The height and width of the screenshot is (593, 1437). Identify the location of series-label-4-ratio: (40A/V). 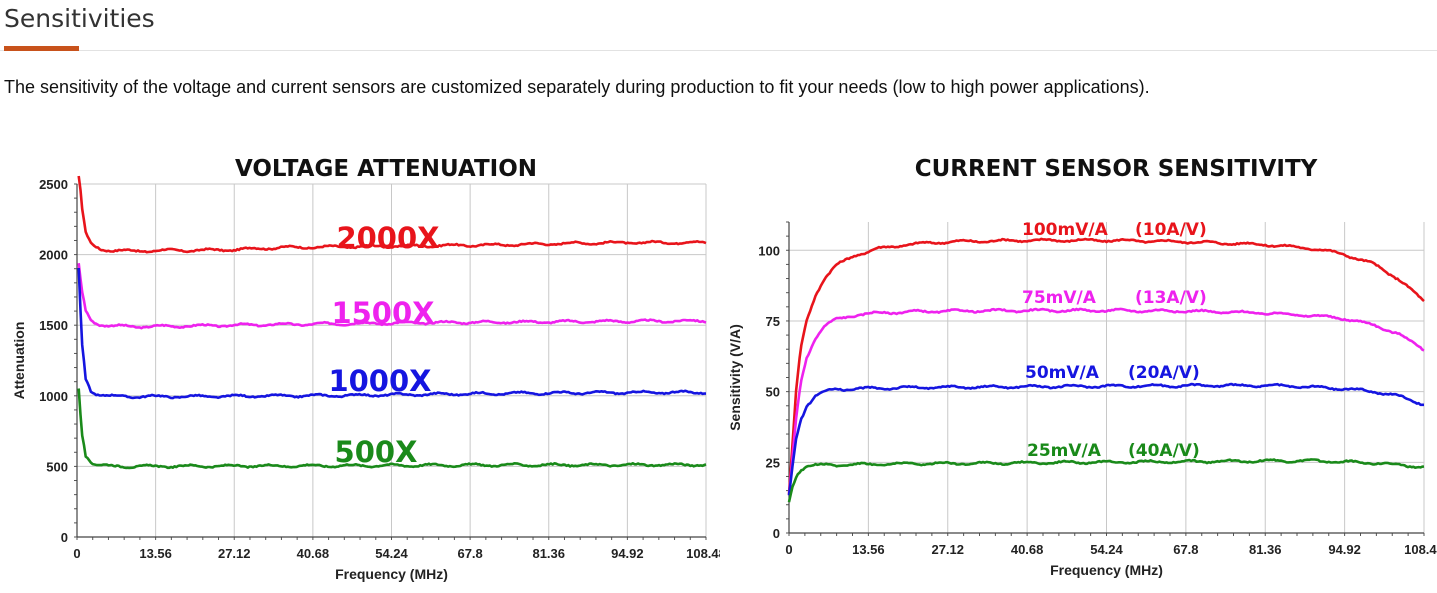
(1164, 451).